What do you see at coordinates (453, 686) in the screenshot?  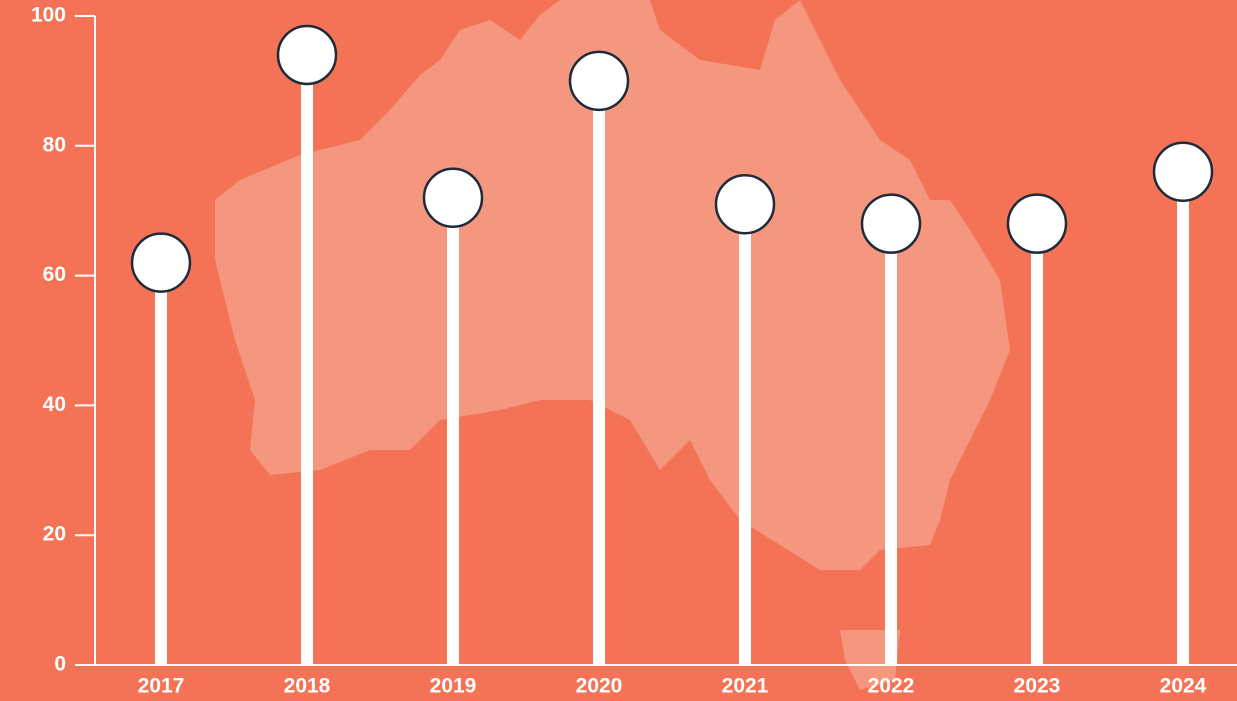 I see `x-tick-label: 2019` at bounding box center [453, 686].